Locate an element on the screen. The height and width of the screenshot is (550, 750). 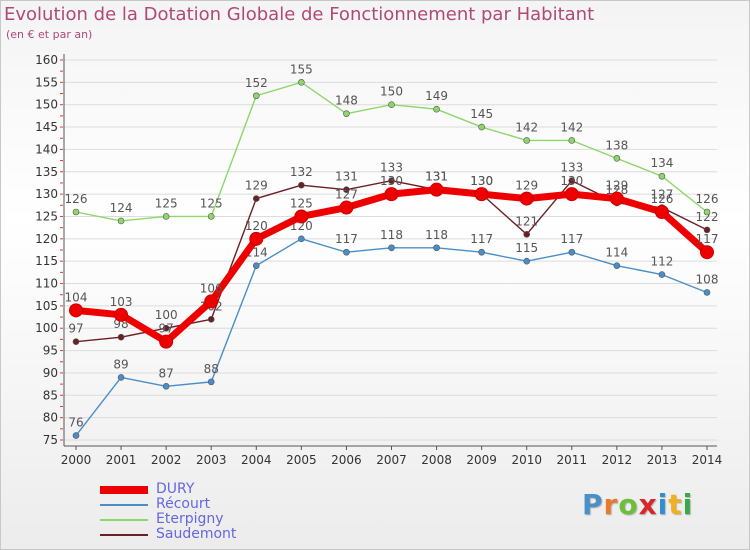
y-tick-label: 135 is located at coordinates (46, 172).